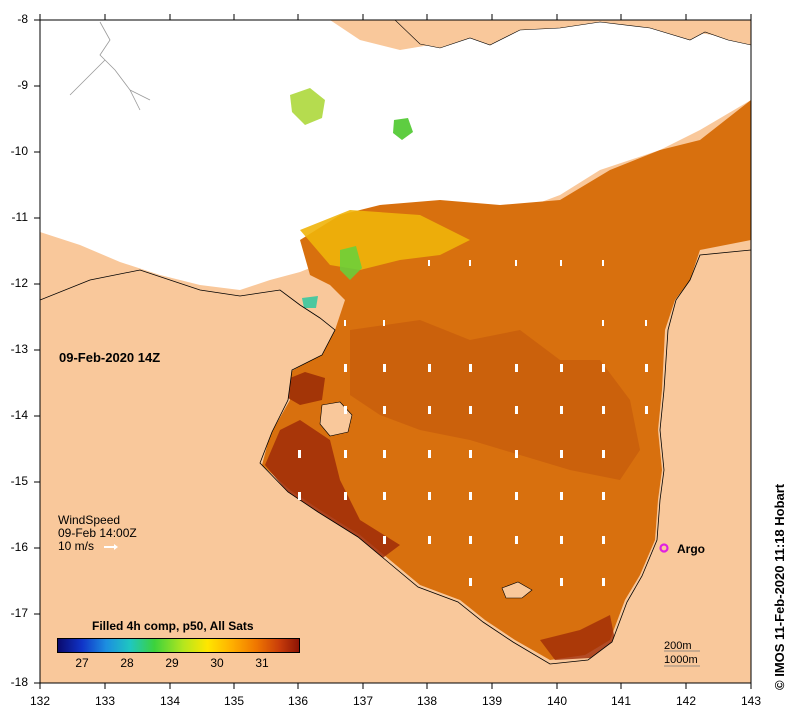 The width and height of the screenshot is (791, 716). I want to click on hot-nw-patch, so click(305, 388).